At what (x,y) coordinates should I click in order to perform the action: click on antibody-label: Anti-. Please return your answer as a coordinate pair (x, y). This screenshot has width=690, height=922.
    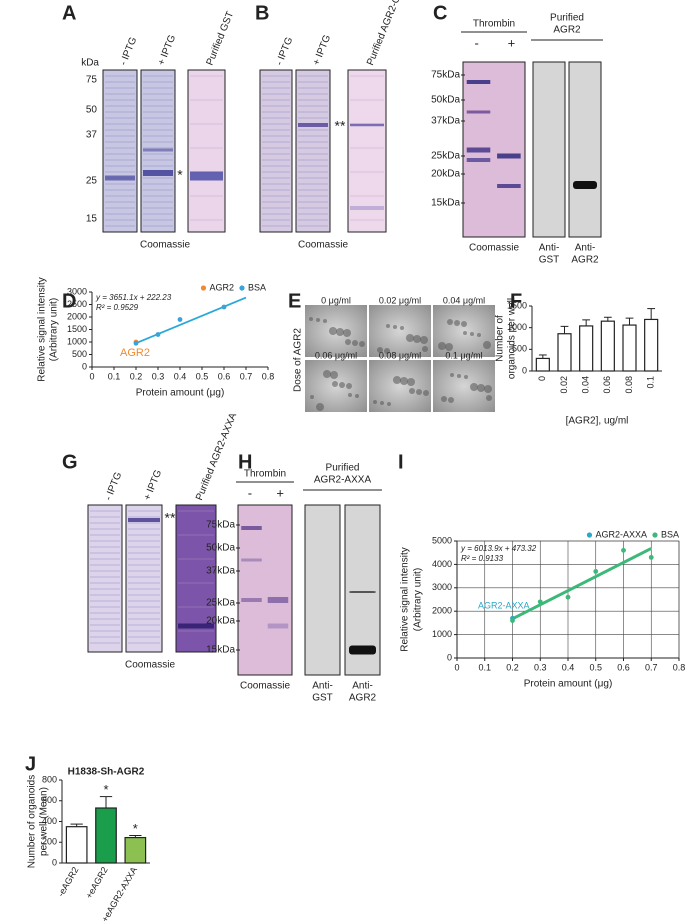
    Looking at the image, I should click on (322, 686).